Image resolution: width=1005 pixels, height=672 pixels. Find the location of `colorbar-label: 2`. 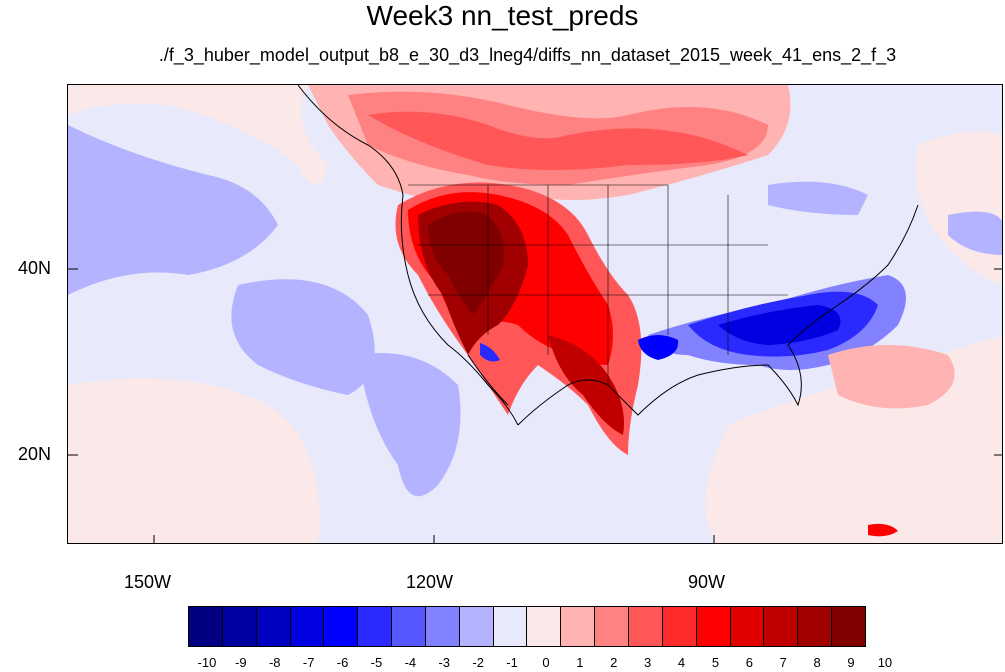

colorbar-label: 2 is located at coordinates (614, 662).